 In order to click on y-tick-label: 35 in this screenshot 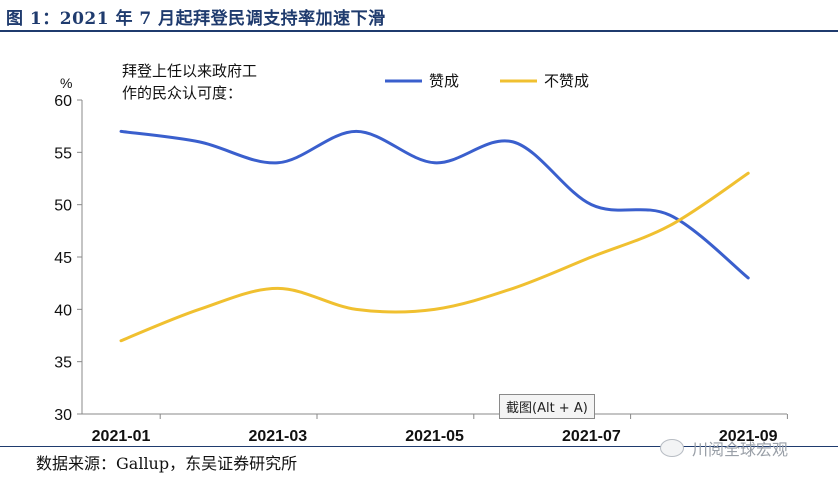, I will do `click(63, 363)`.